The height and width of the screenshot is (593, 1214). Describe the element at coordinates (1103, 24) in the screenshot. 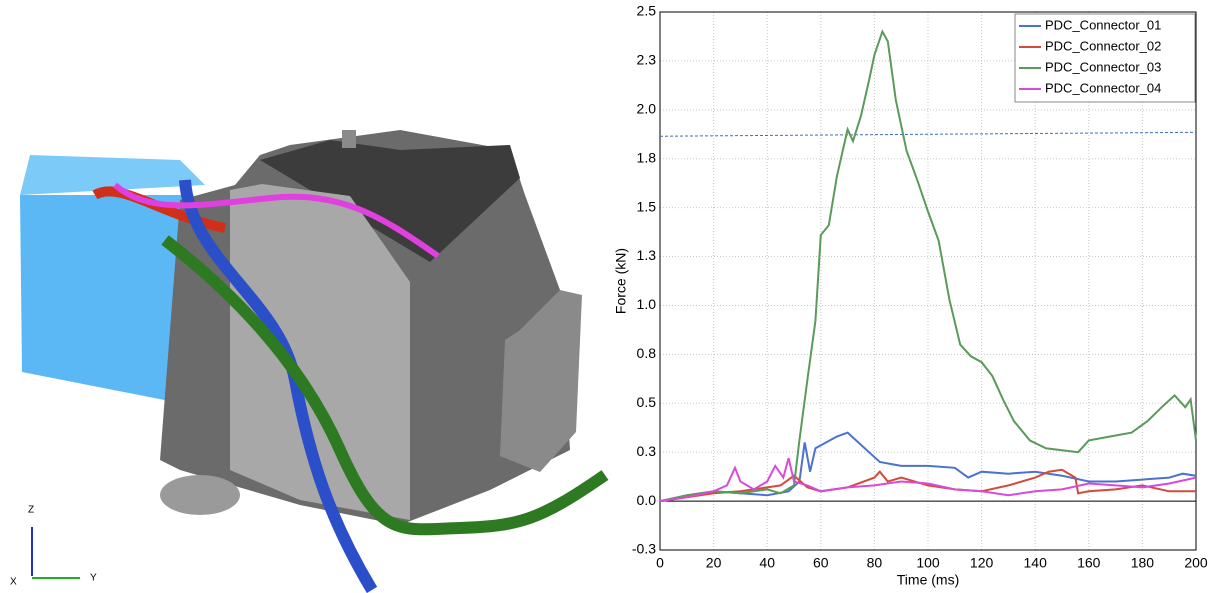

I see `legend-label: PDC_Connector_01` at that location.